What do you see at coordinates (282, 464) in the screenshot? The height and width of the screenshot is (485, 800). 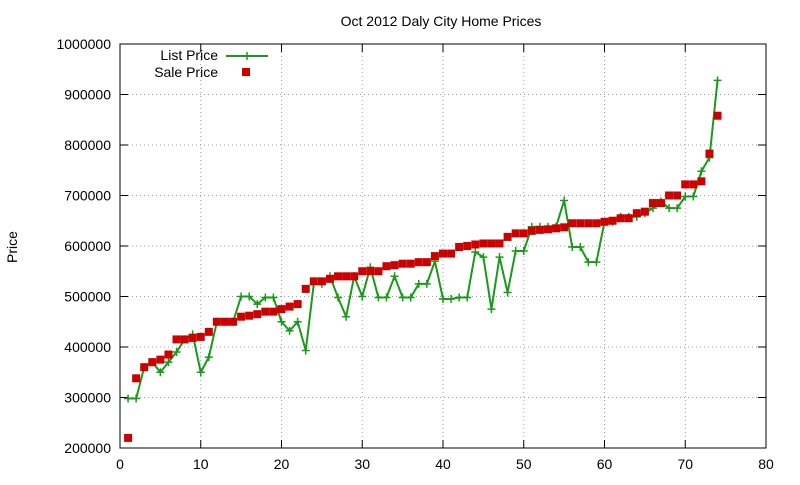 I see `x-tick-label: 20` at bounding box center [282, 464].